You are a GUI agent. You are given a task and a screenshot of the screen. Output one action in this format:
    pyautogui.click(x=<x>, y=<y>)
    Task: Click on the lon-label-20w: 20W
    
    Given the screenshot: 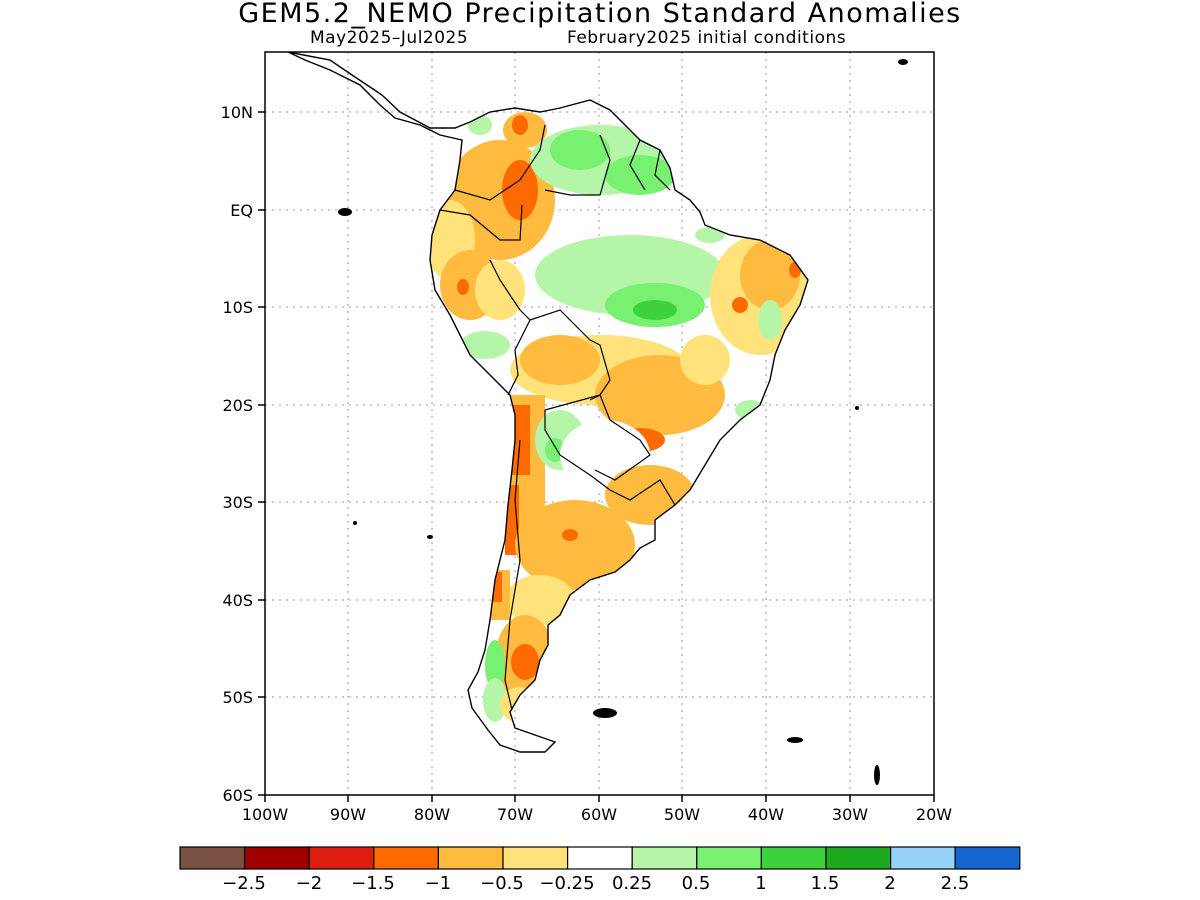 What is the action you would take?
    pyautogui.click(x=934, y=814)
    